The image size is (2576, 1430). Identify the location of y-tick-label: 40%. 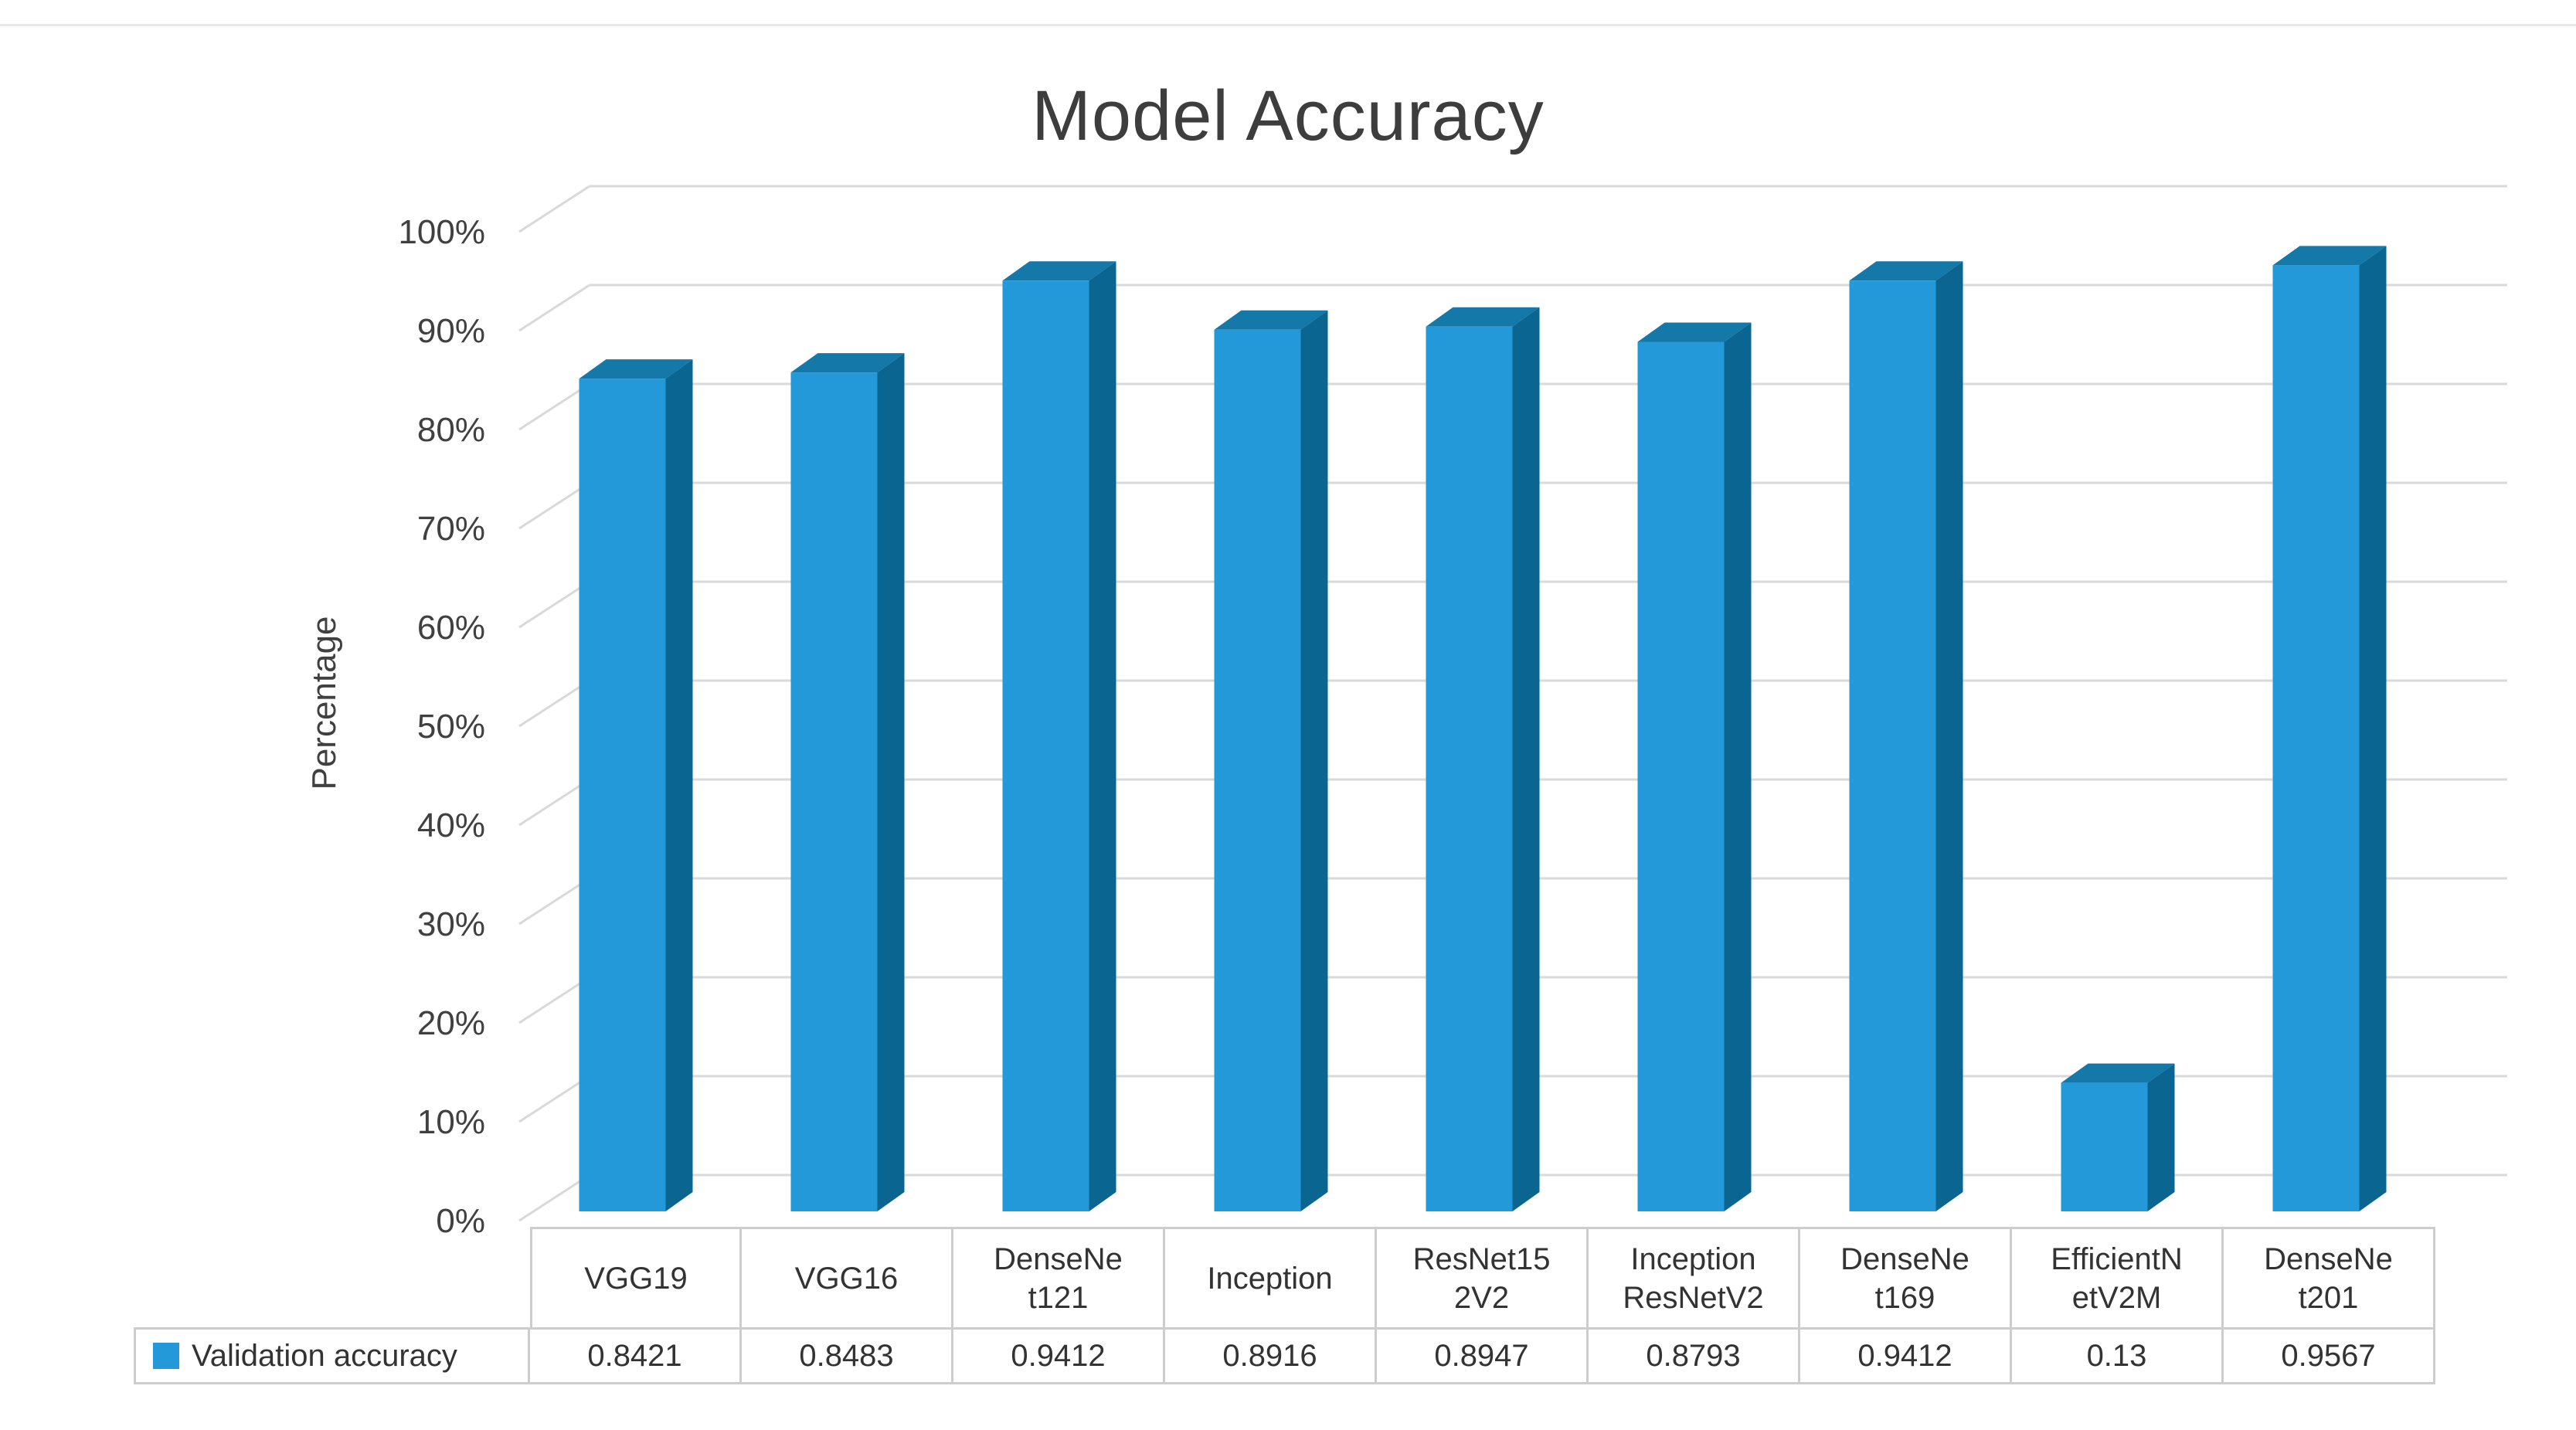
(451, 825).